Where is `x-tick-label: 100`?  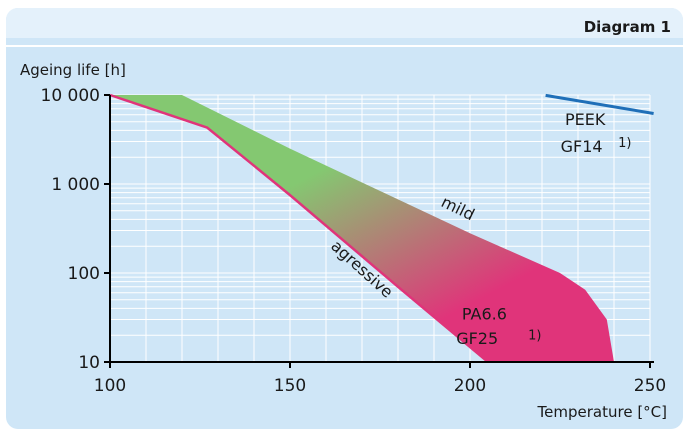 x-tick-label: 100 is located at coordinates (110, 386).